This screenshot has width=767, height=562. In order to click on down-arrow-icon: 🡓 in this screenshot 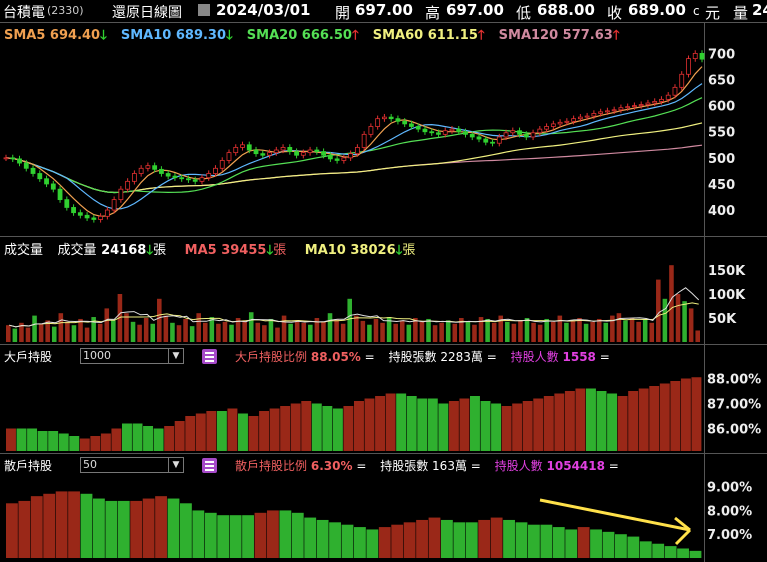, I will do `click(270, 250)`.